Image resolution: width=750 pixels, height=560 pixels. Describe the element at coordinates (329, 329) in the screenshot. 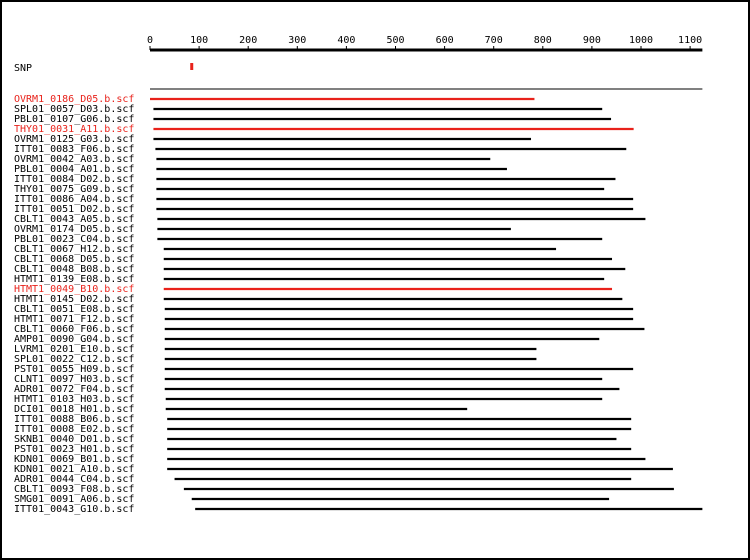

I see `read-row: CBLT1_0060_F06.b.scf` at that location.